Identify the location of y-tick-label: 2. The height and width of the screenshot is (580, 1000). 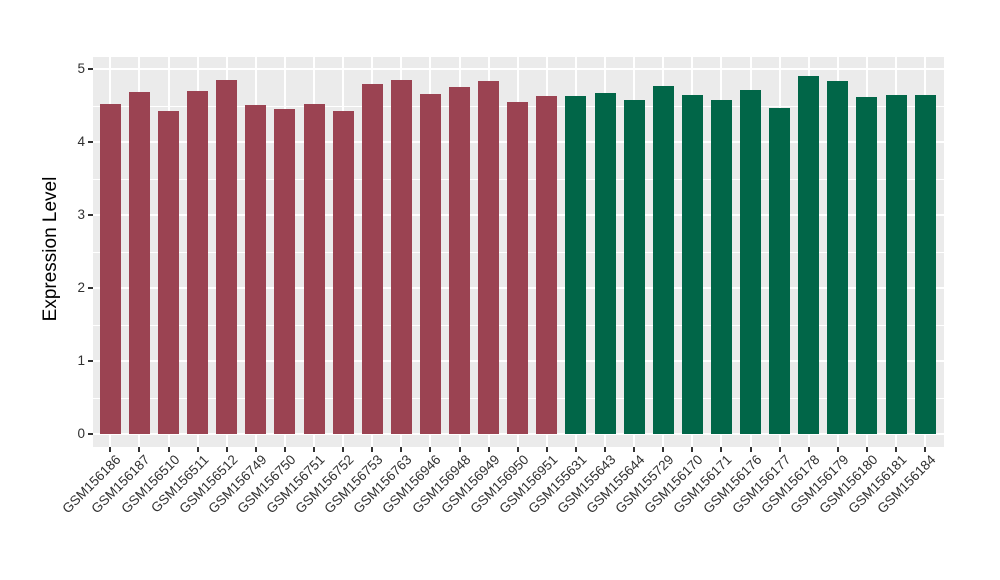
(81, 287).